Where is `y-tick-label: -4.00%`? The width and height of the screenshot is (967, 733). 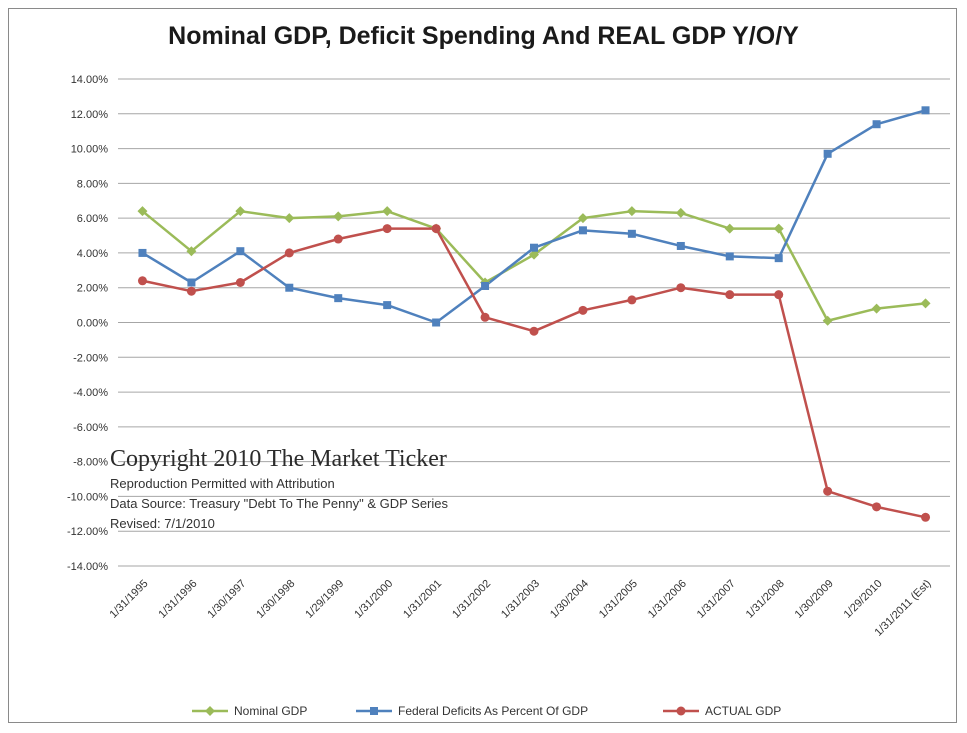 y-tick-label: -4.00% is located at coordinates (90, 393).